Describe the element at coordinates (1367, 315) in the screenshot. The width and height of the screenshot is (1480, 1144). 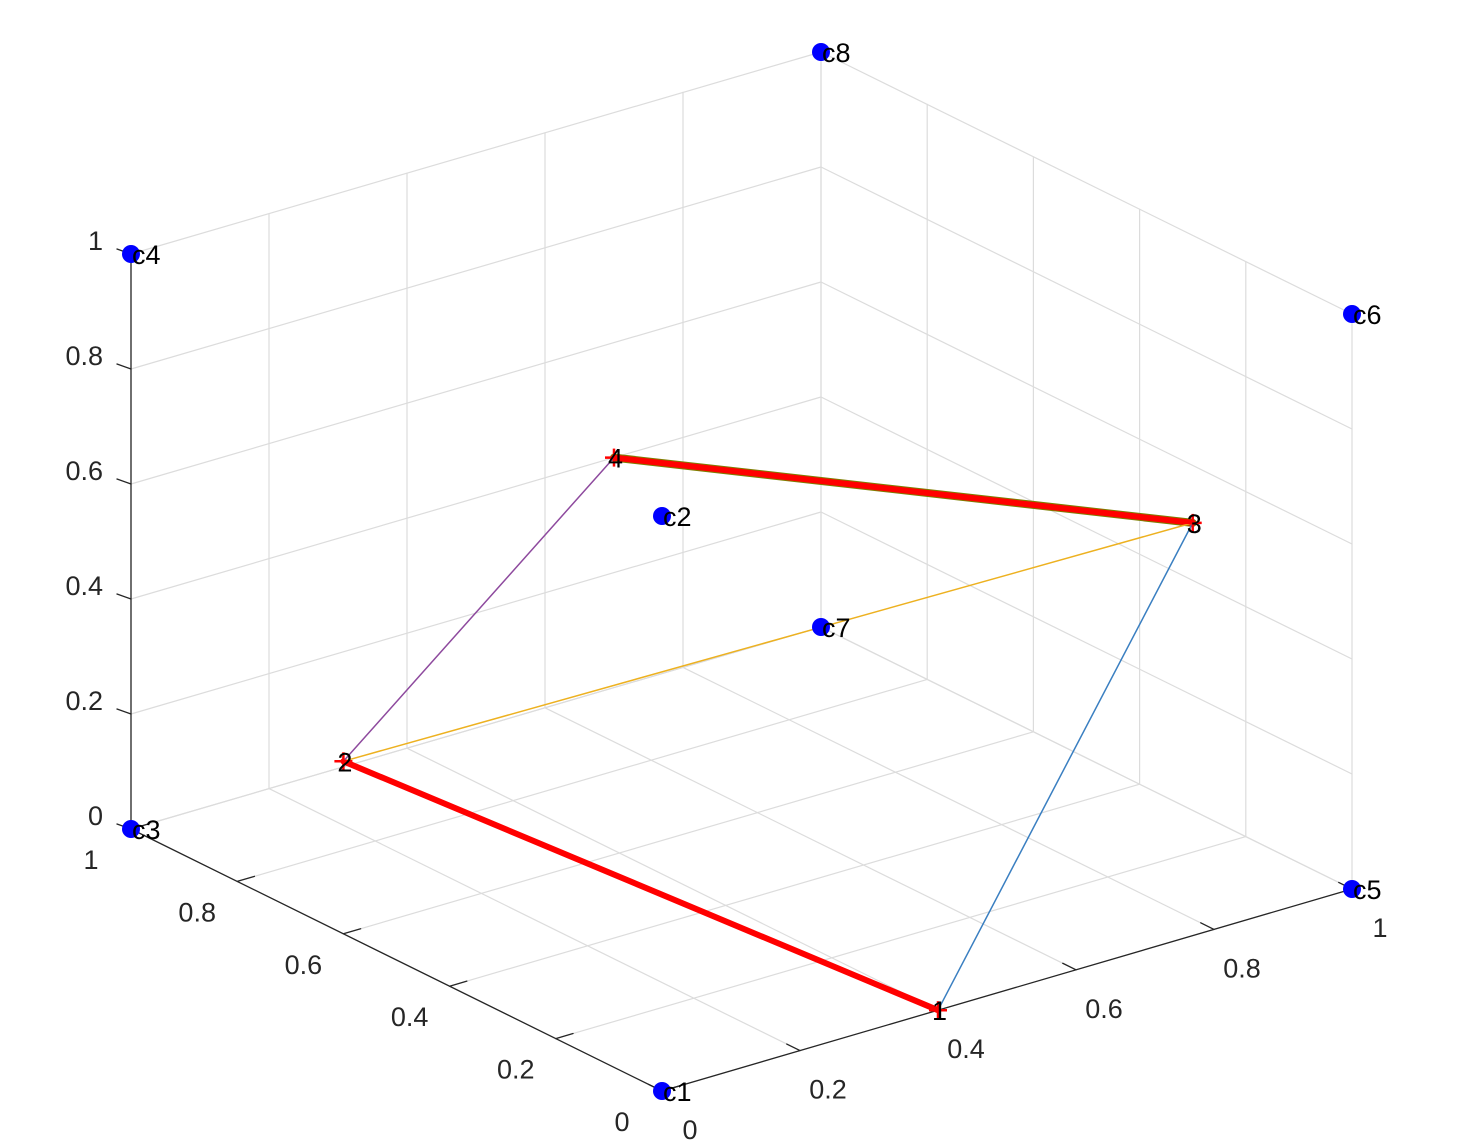
I see `corner-point-label: c6` at that location.